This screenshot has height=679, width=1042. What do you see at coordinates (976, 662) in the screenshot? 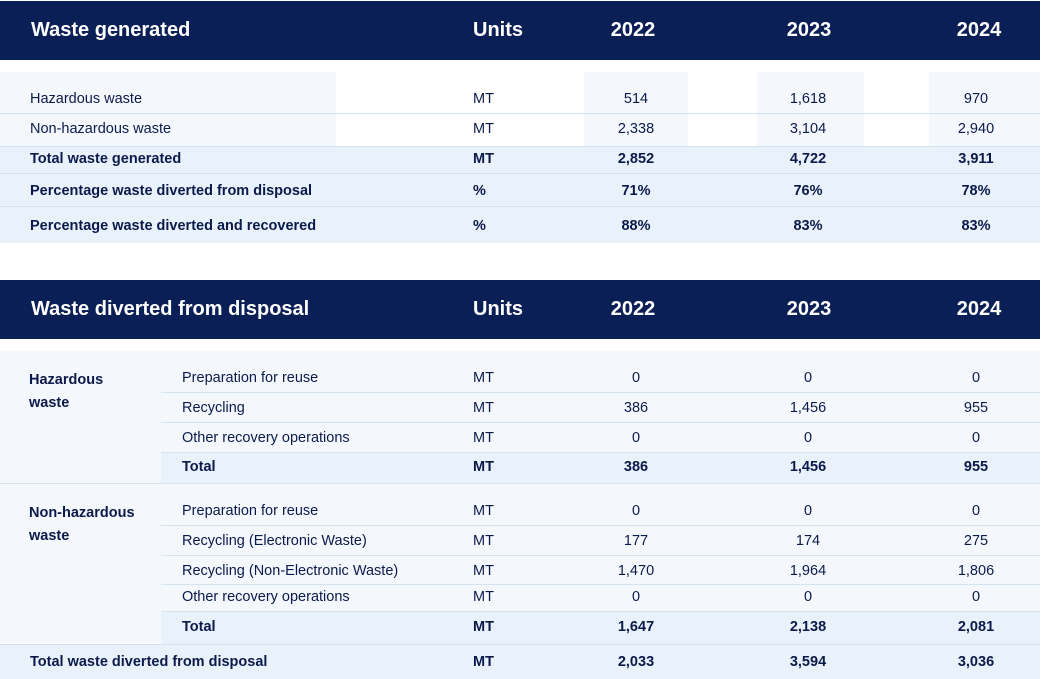
I see `table2-total-row-value: 3,036` at bounding box center [976, 662].